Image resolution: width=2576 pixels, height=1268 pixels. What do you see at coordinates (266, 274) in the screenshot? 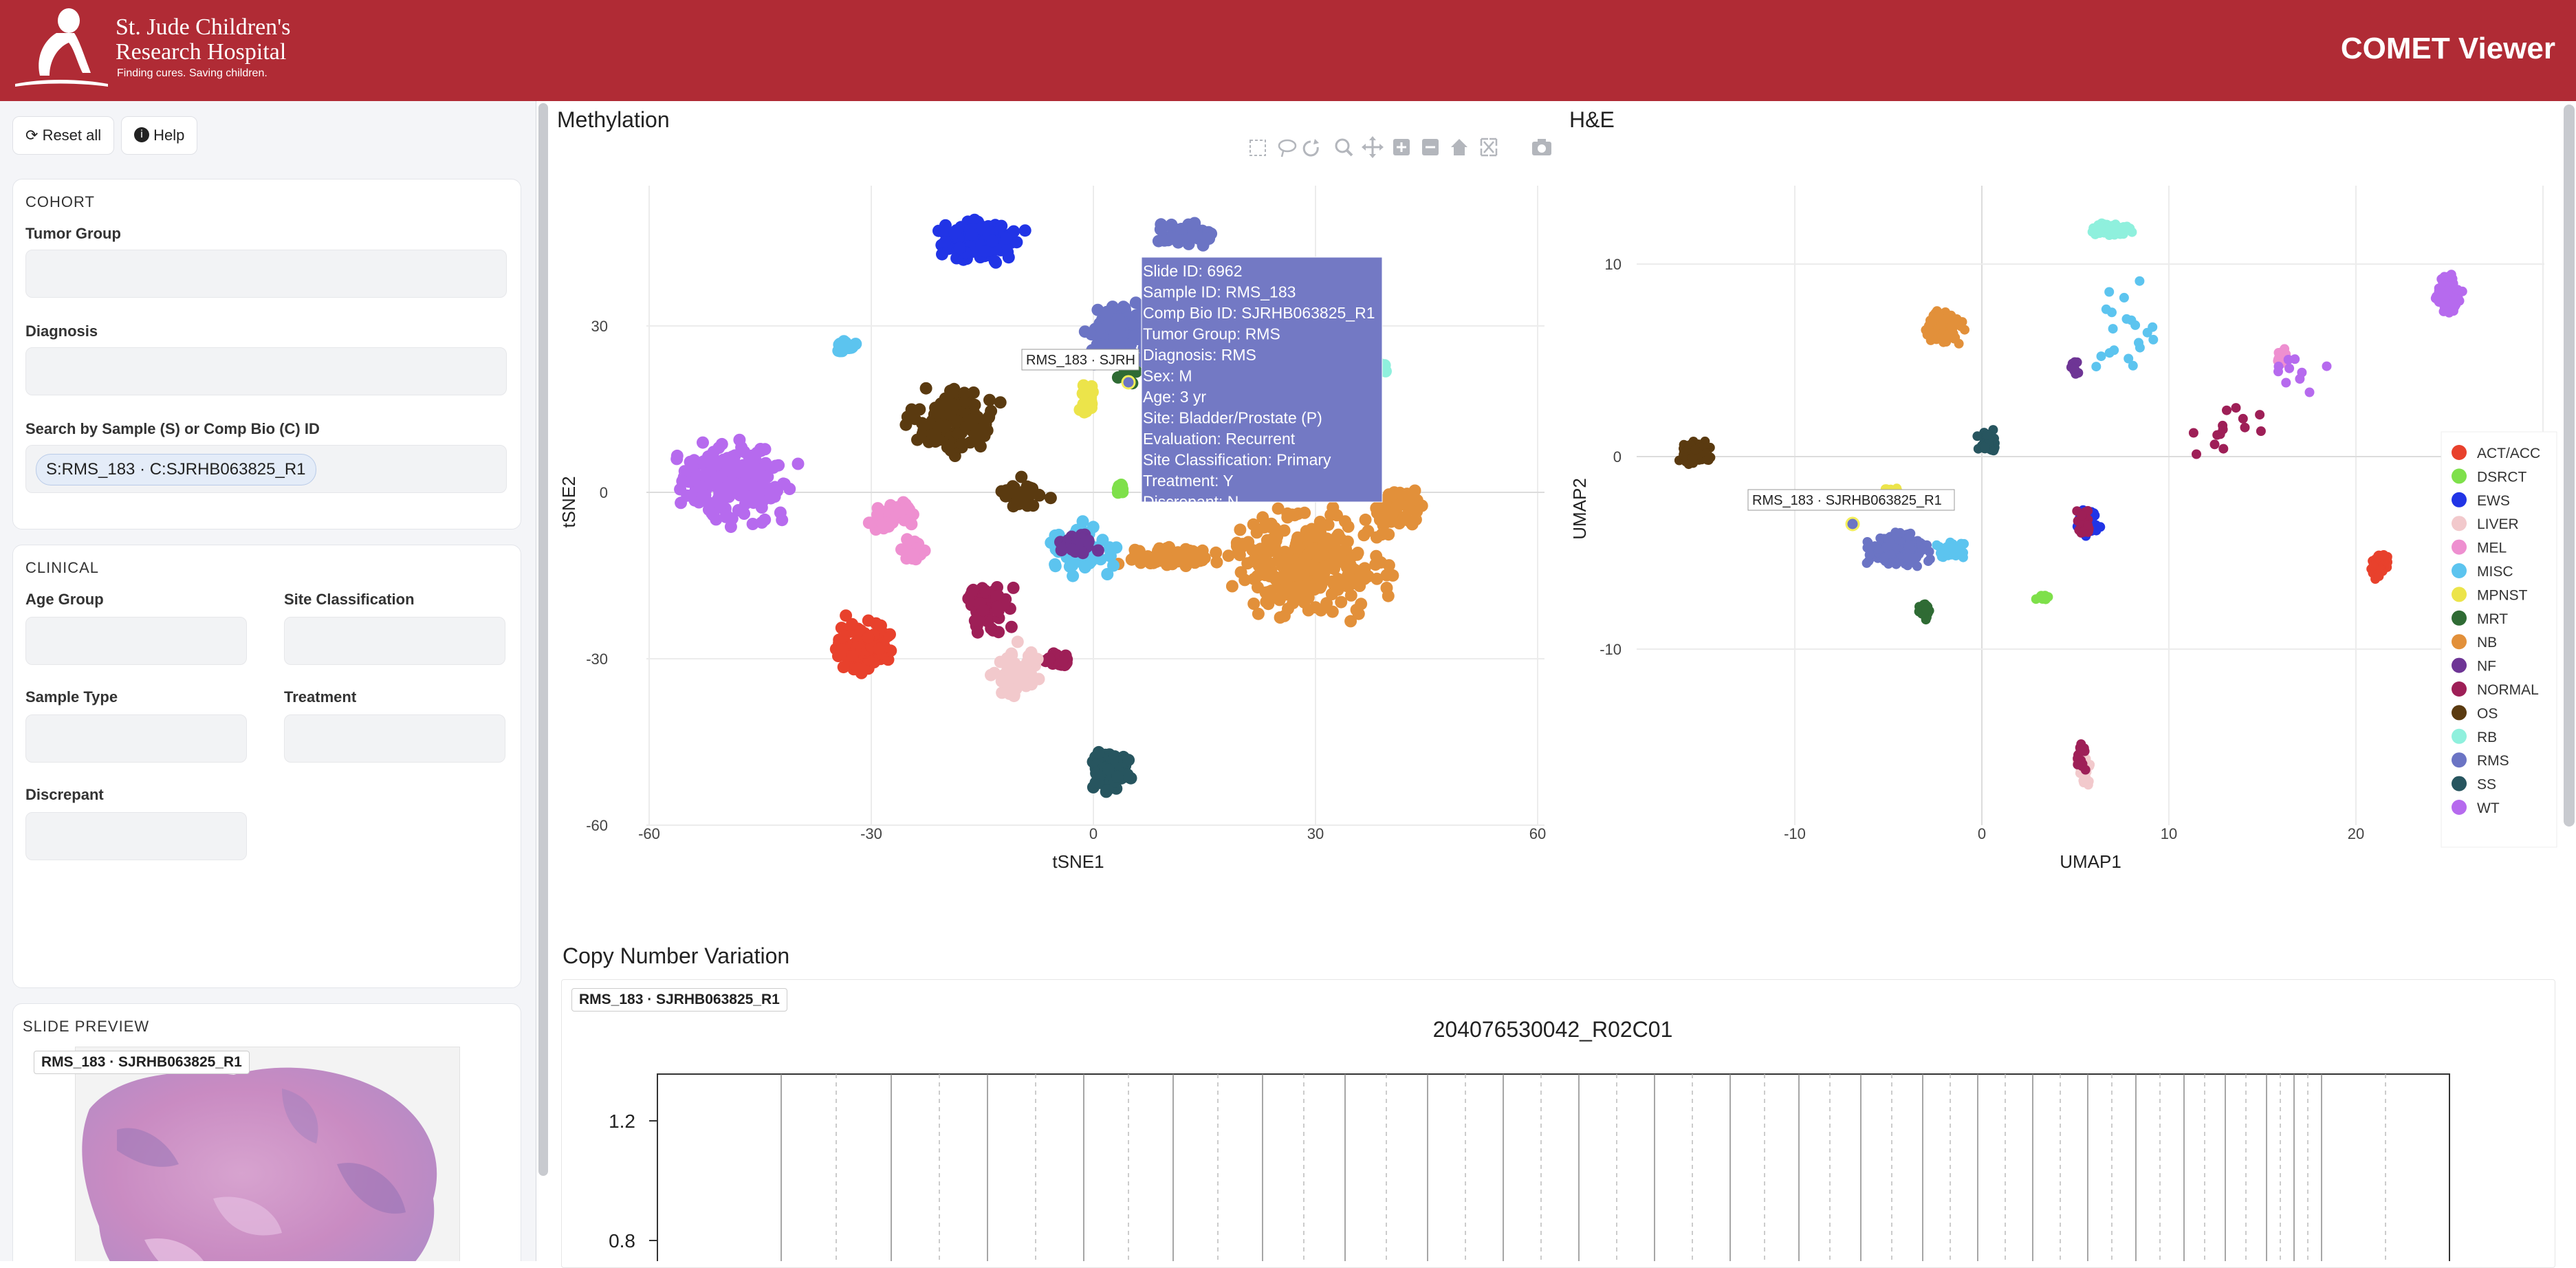
I see `tumor-group-select` at bounding box center [266, 274].